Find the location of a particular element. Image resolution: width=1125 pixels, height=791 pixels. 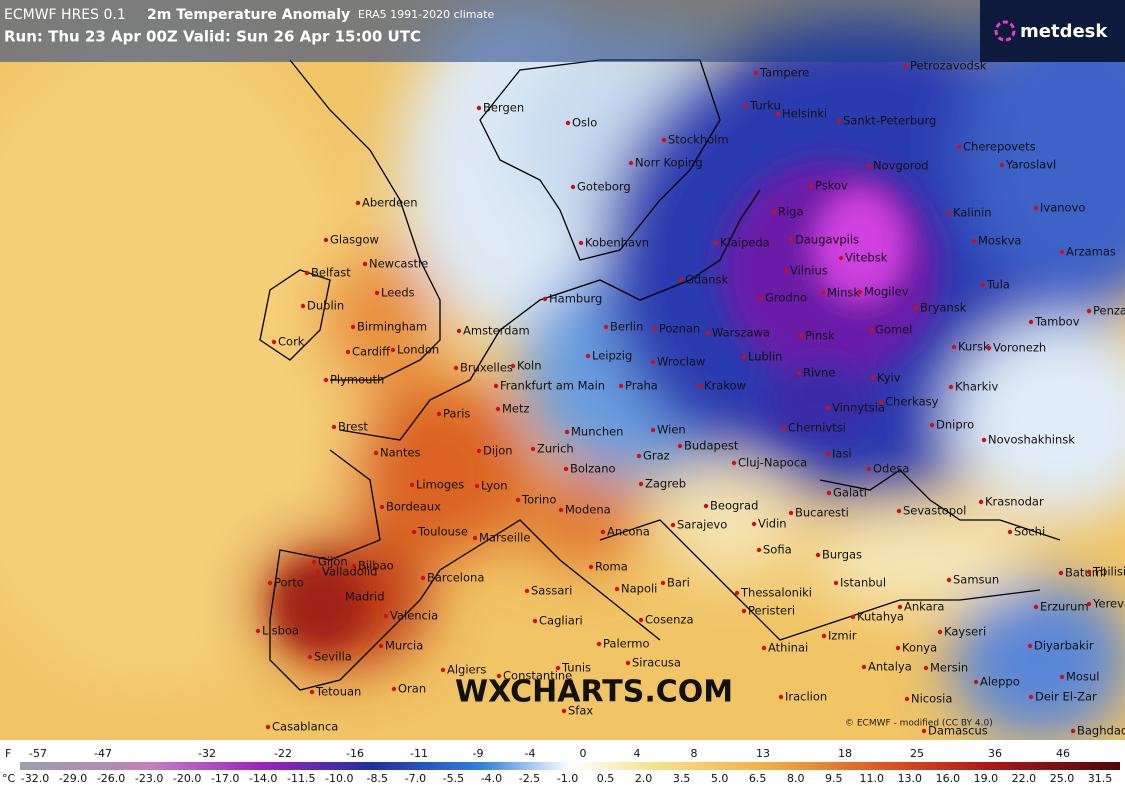

city-label: Porto is located at coordinates (289, 583).